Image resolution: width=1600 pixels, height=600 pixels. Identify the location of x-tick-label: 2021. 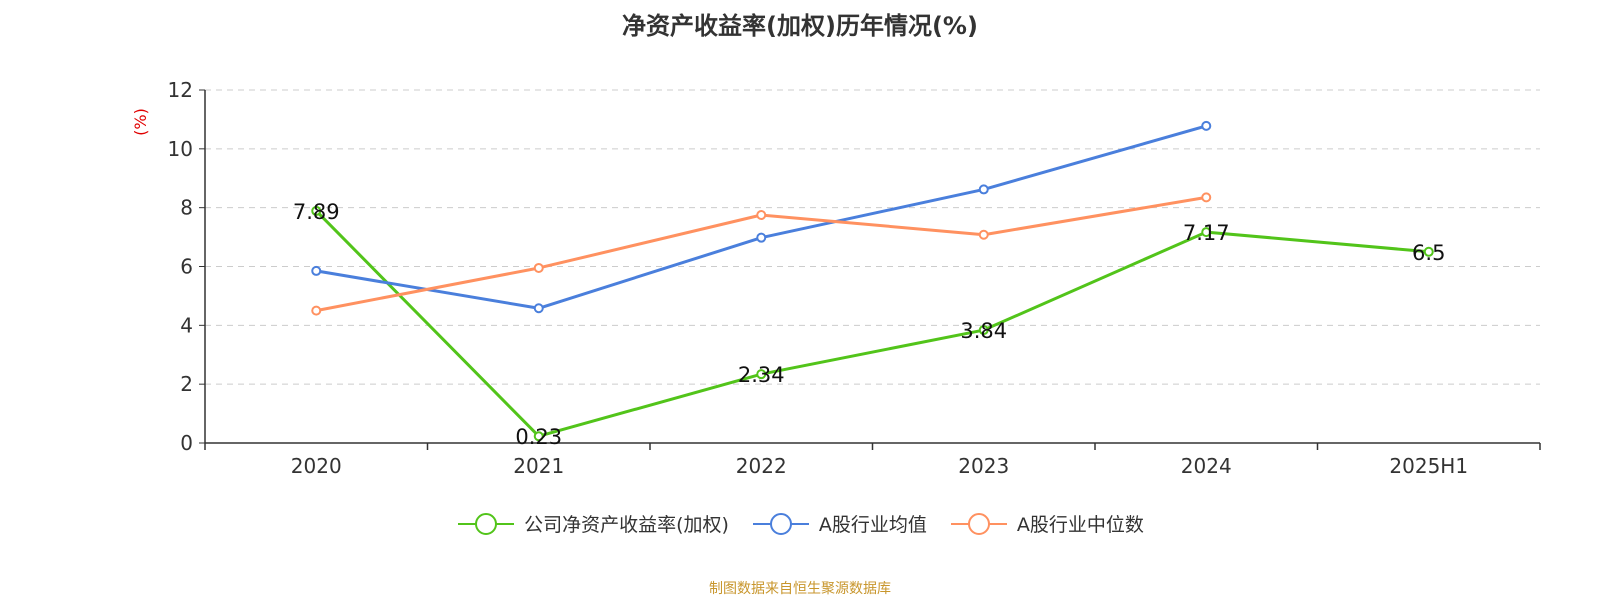
(538, 466).